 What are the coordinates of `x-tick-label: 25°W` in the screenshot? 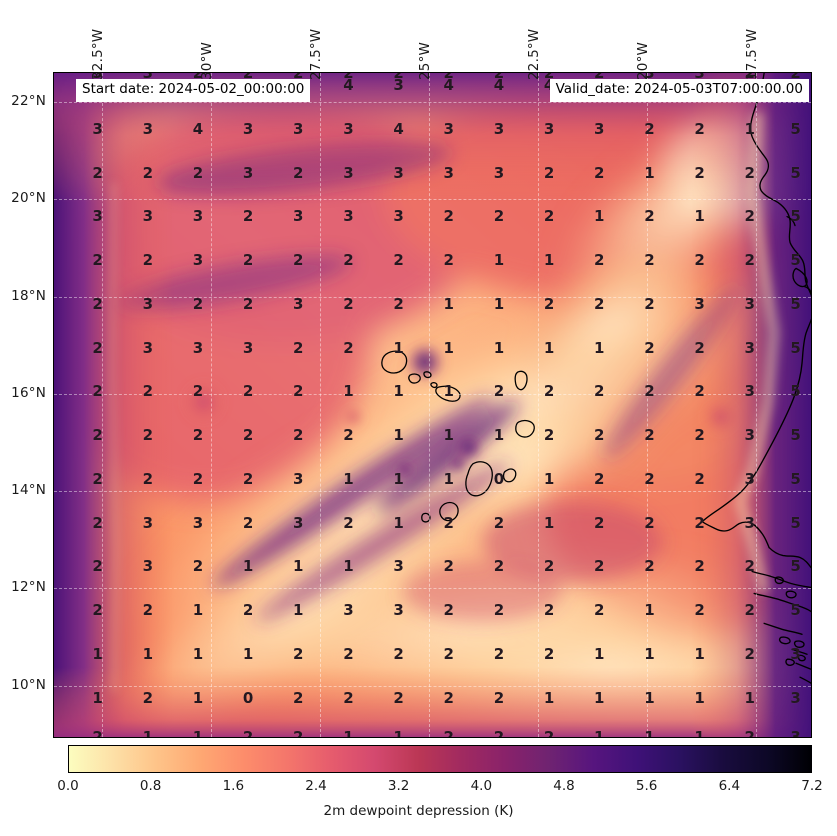 It's located at (425, 60).